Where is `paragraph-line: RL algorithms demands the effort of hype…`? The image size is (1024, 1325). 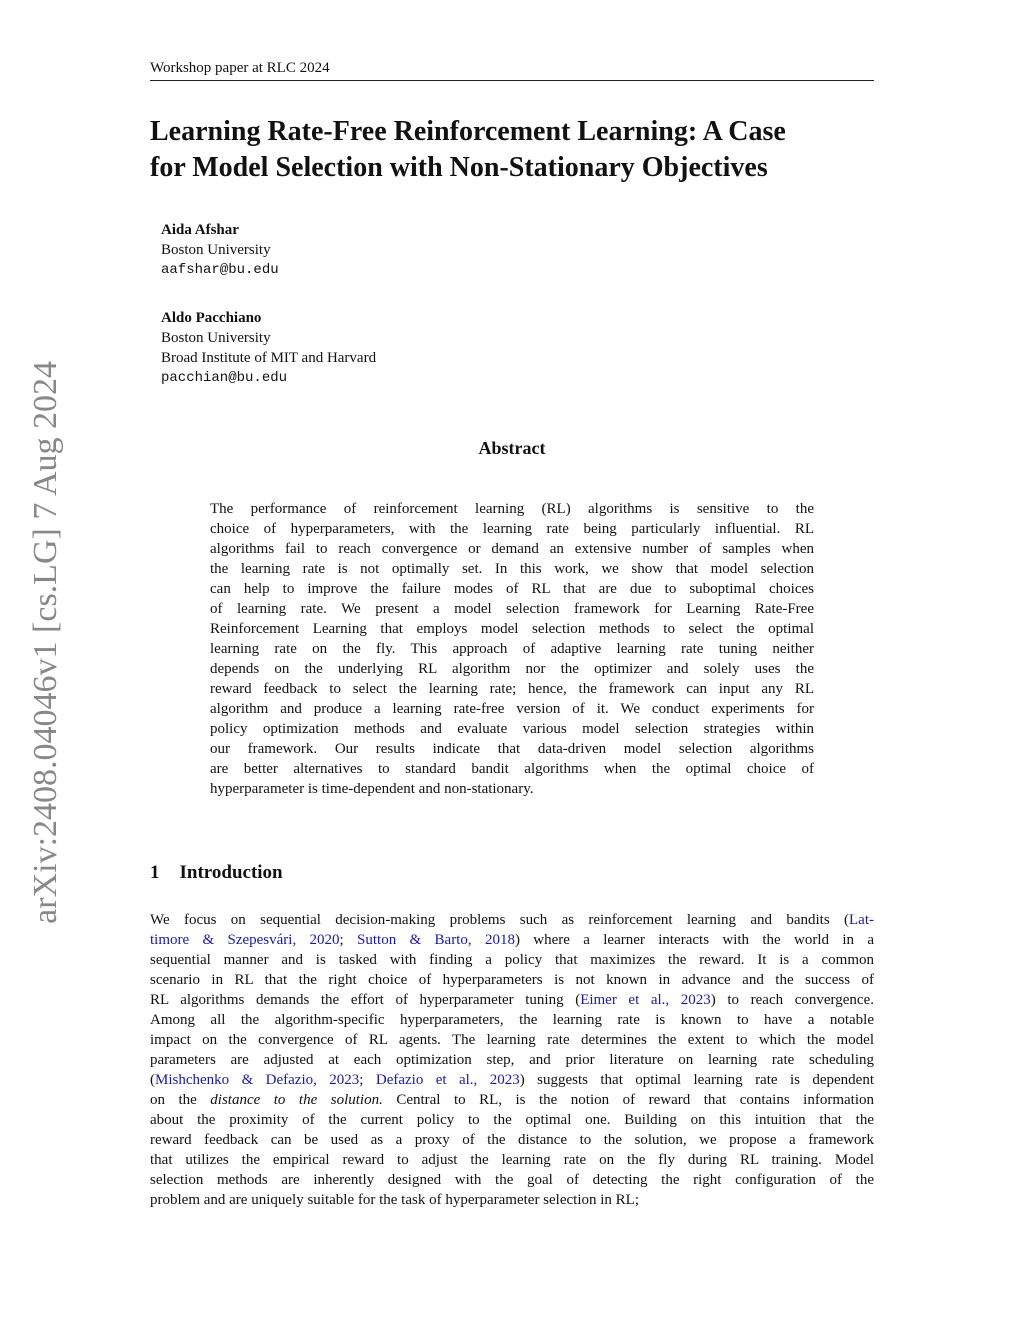
paragraph-line: RL algorithms demands the effort of hype… is located at coordinates (512, 1000).